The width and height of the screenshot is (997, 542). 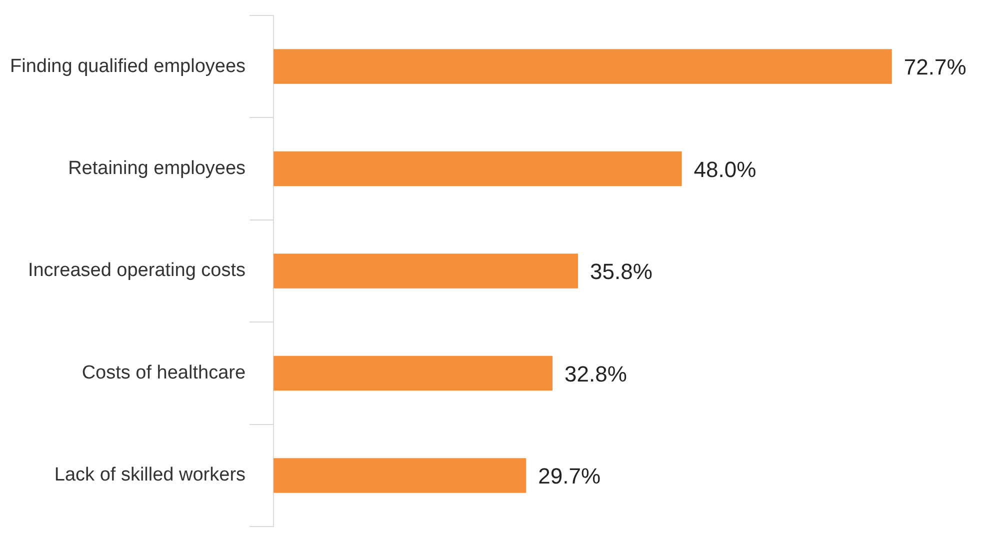 I want to click on data-label: 48.0%, so click(x=725, y=169).